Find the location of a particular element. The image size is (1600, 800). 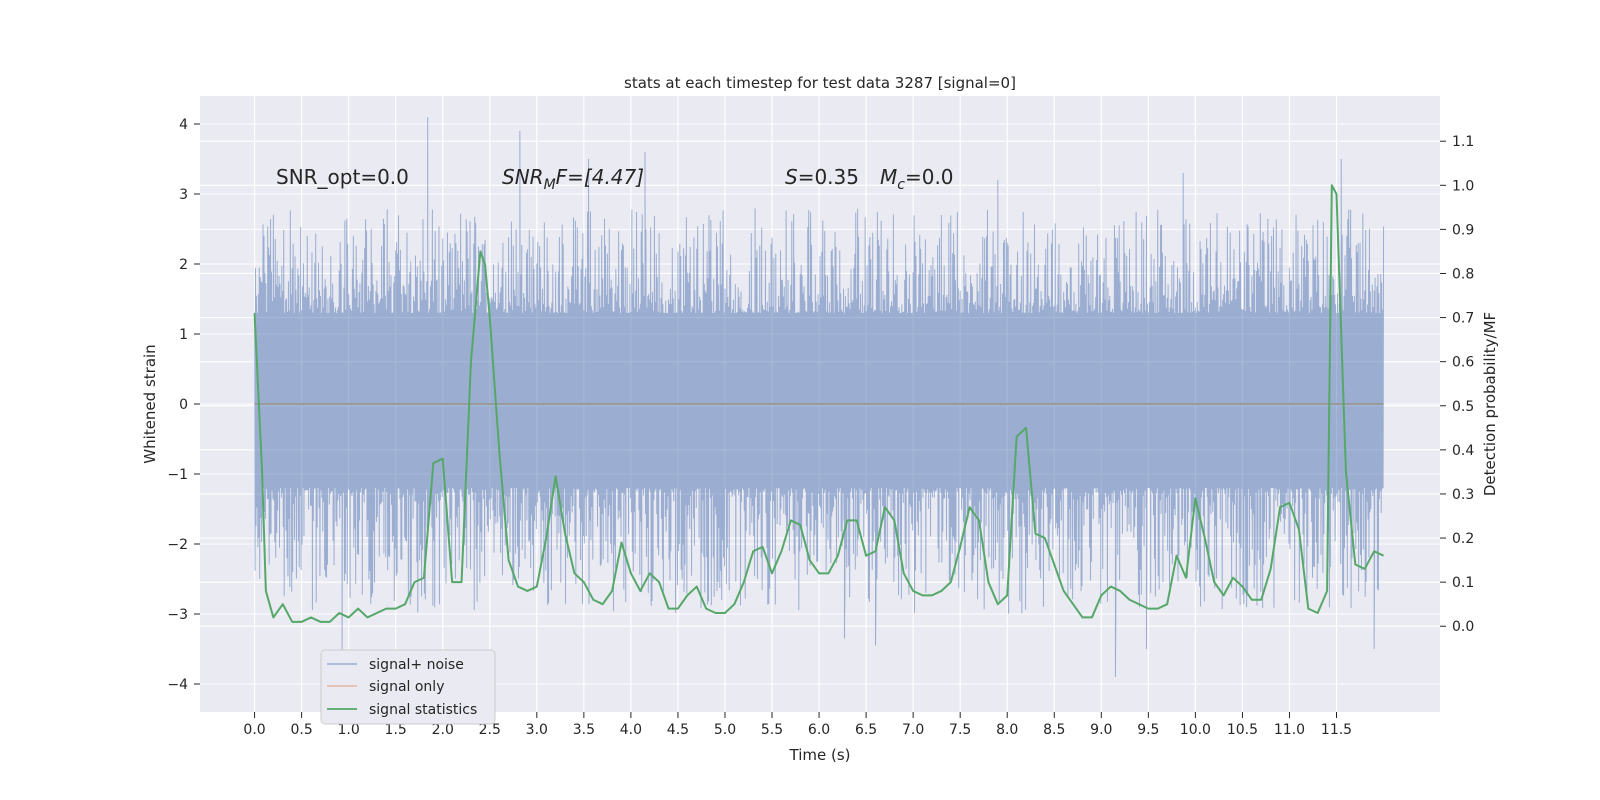

y2-tick-label: 0.0 is located at coordinates (1463, 627).